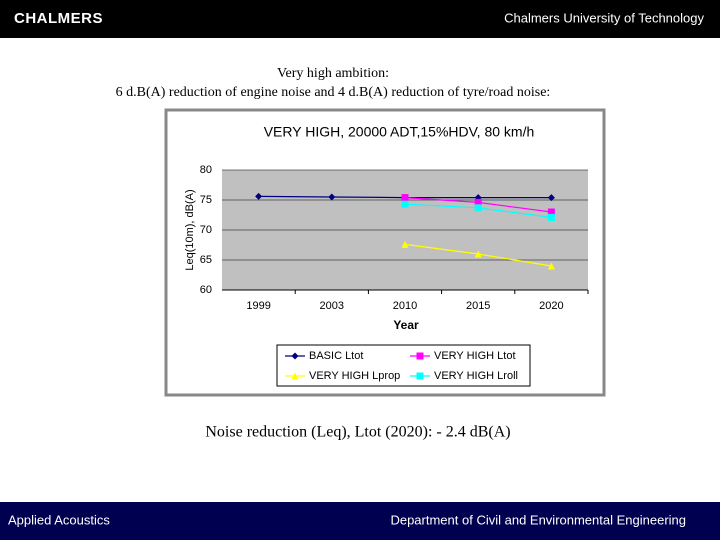 This screenshot has width=720, height=540. Describe the element at coordinates (476, 376) in the screenshot. I see `legend-label: VERY HIGH Lroll` at that location.